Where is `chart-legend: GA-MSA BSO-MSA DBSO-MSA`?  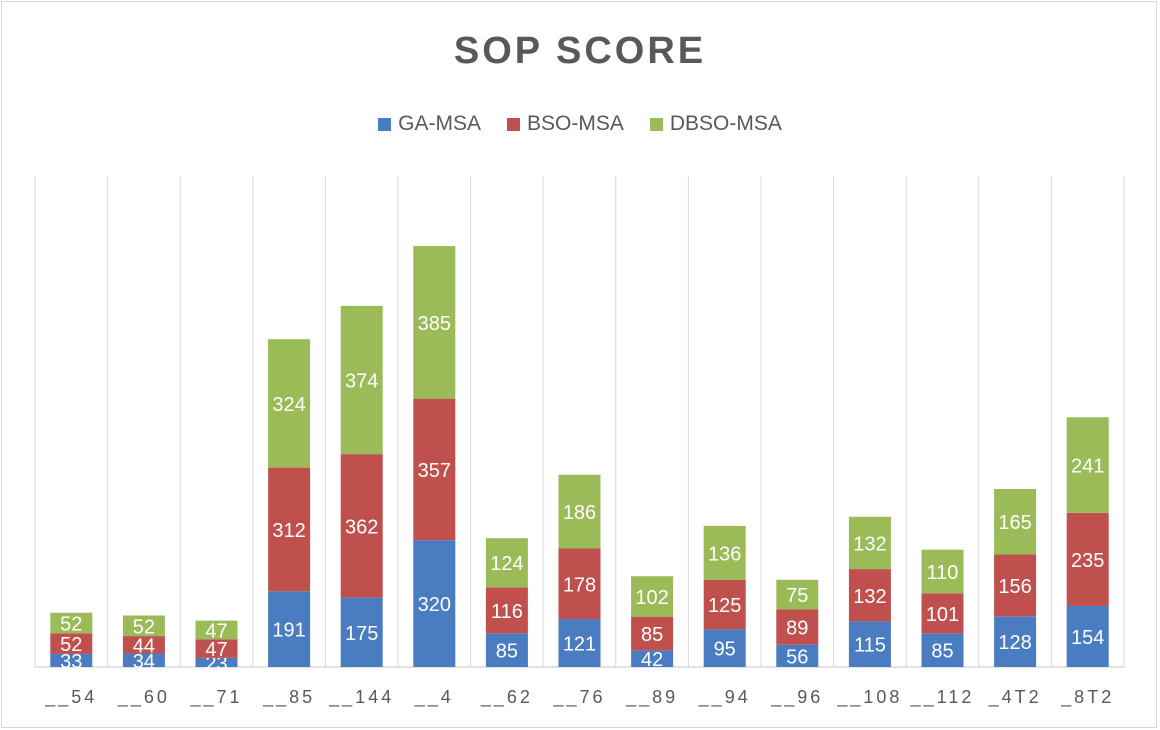
chart-legend: GA-MSA BSO-MSA DBSO-MSA is located at coordinates (580, 124).